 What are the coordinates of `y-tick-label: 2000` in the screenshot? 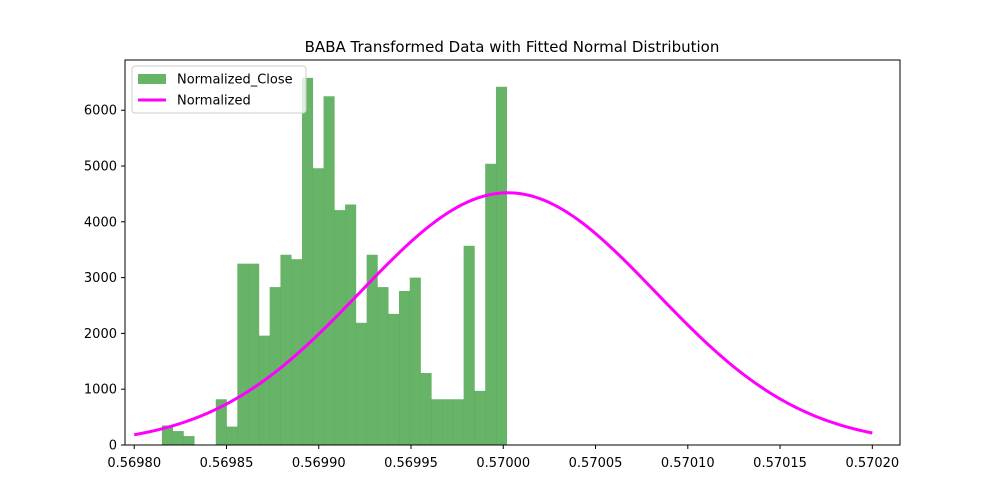 It's located at (100, 334).